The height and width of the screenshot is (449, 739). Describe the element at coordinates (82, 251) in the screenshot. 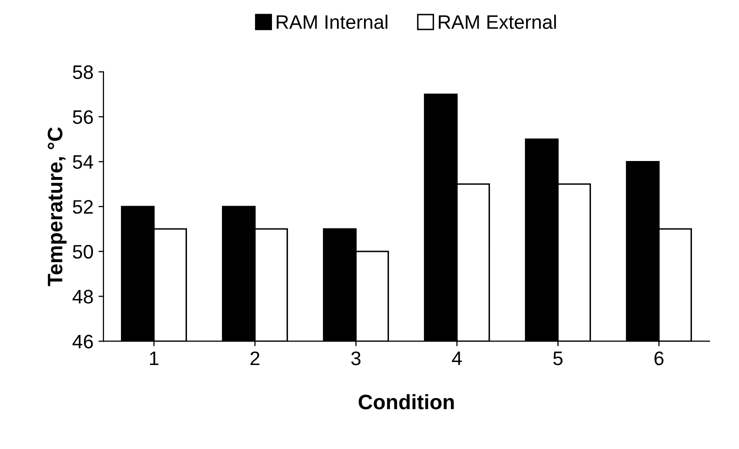

I see `y-tick-label: 50` at that location.